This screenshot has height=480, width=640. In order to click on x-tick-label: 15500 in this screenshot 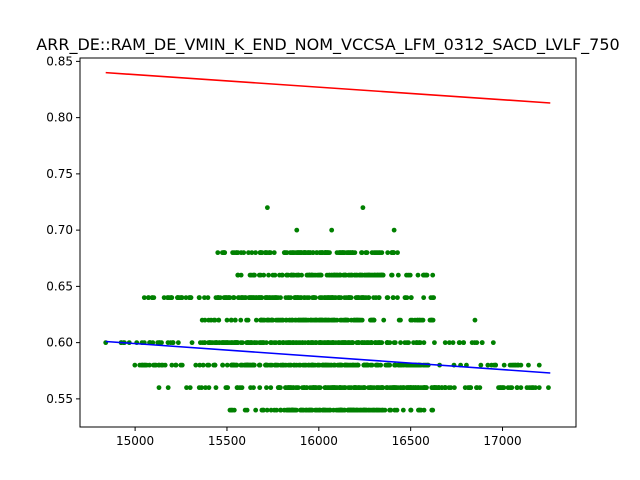, I will do `click(227, 441)`.